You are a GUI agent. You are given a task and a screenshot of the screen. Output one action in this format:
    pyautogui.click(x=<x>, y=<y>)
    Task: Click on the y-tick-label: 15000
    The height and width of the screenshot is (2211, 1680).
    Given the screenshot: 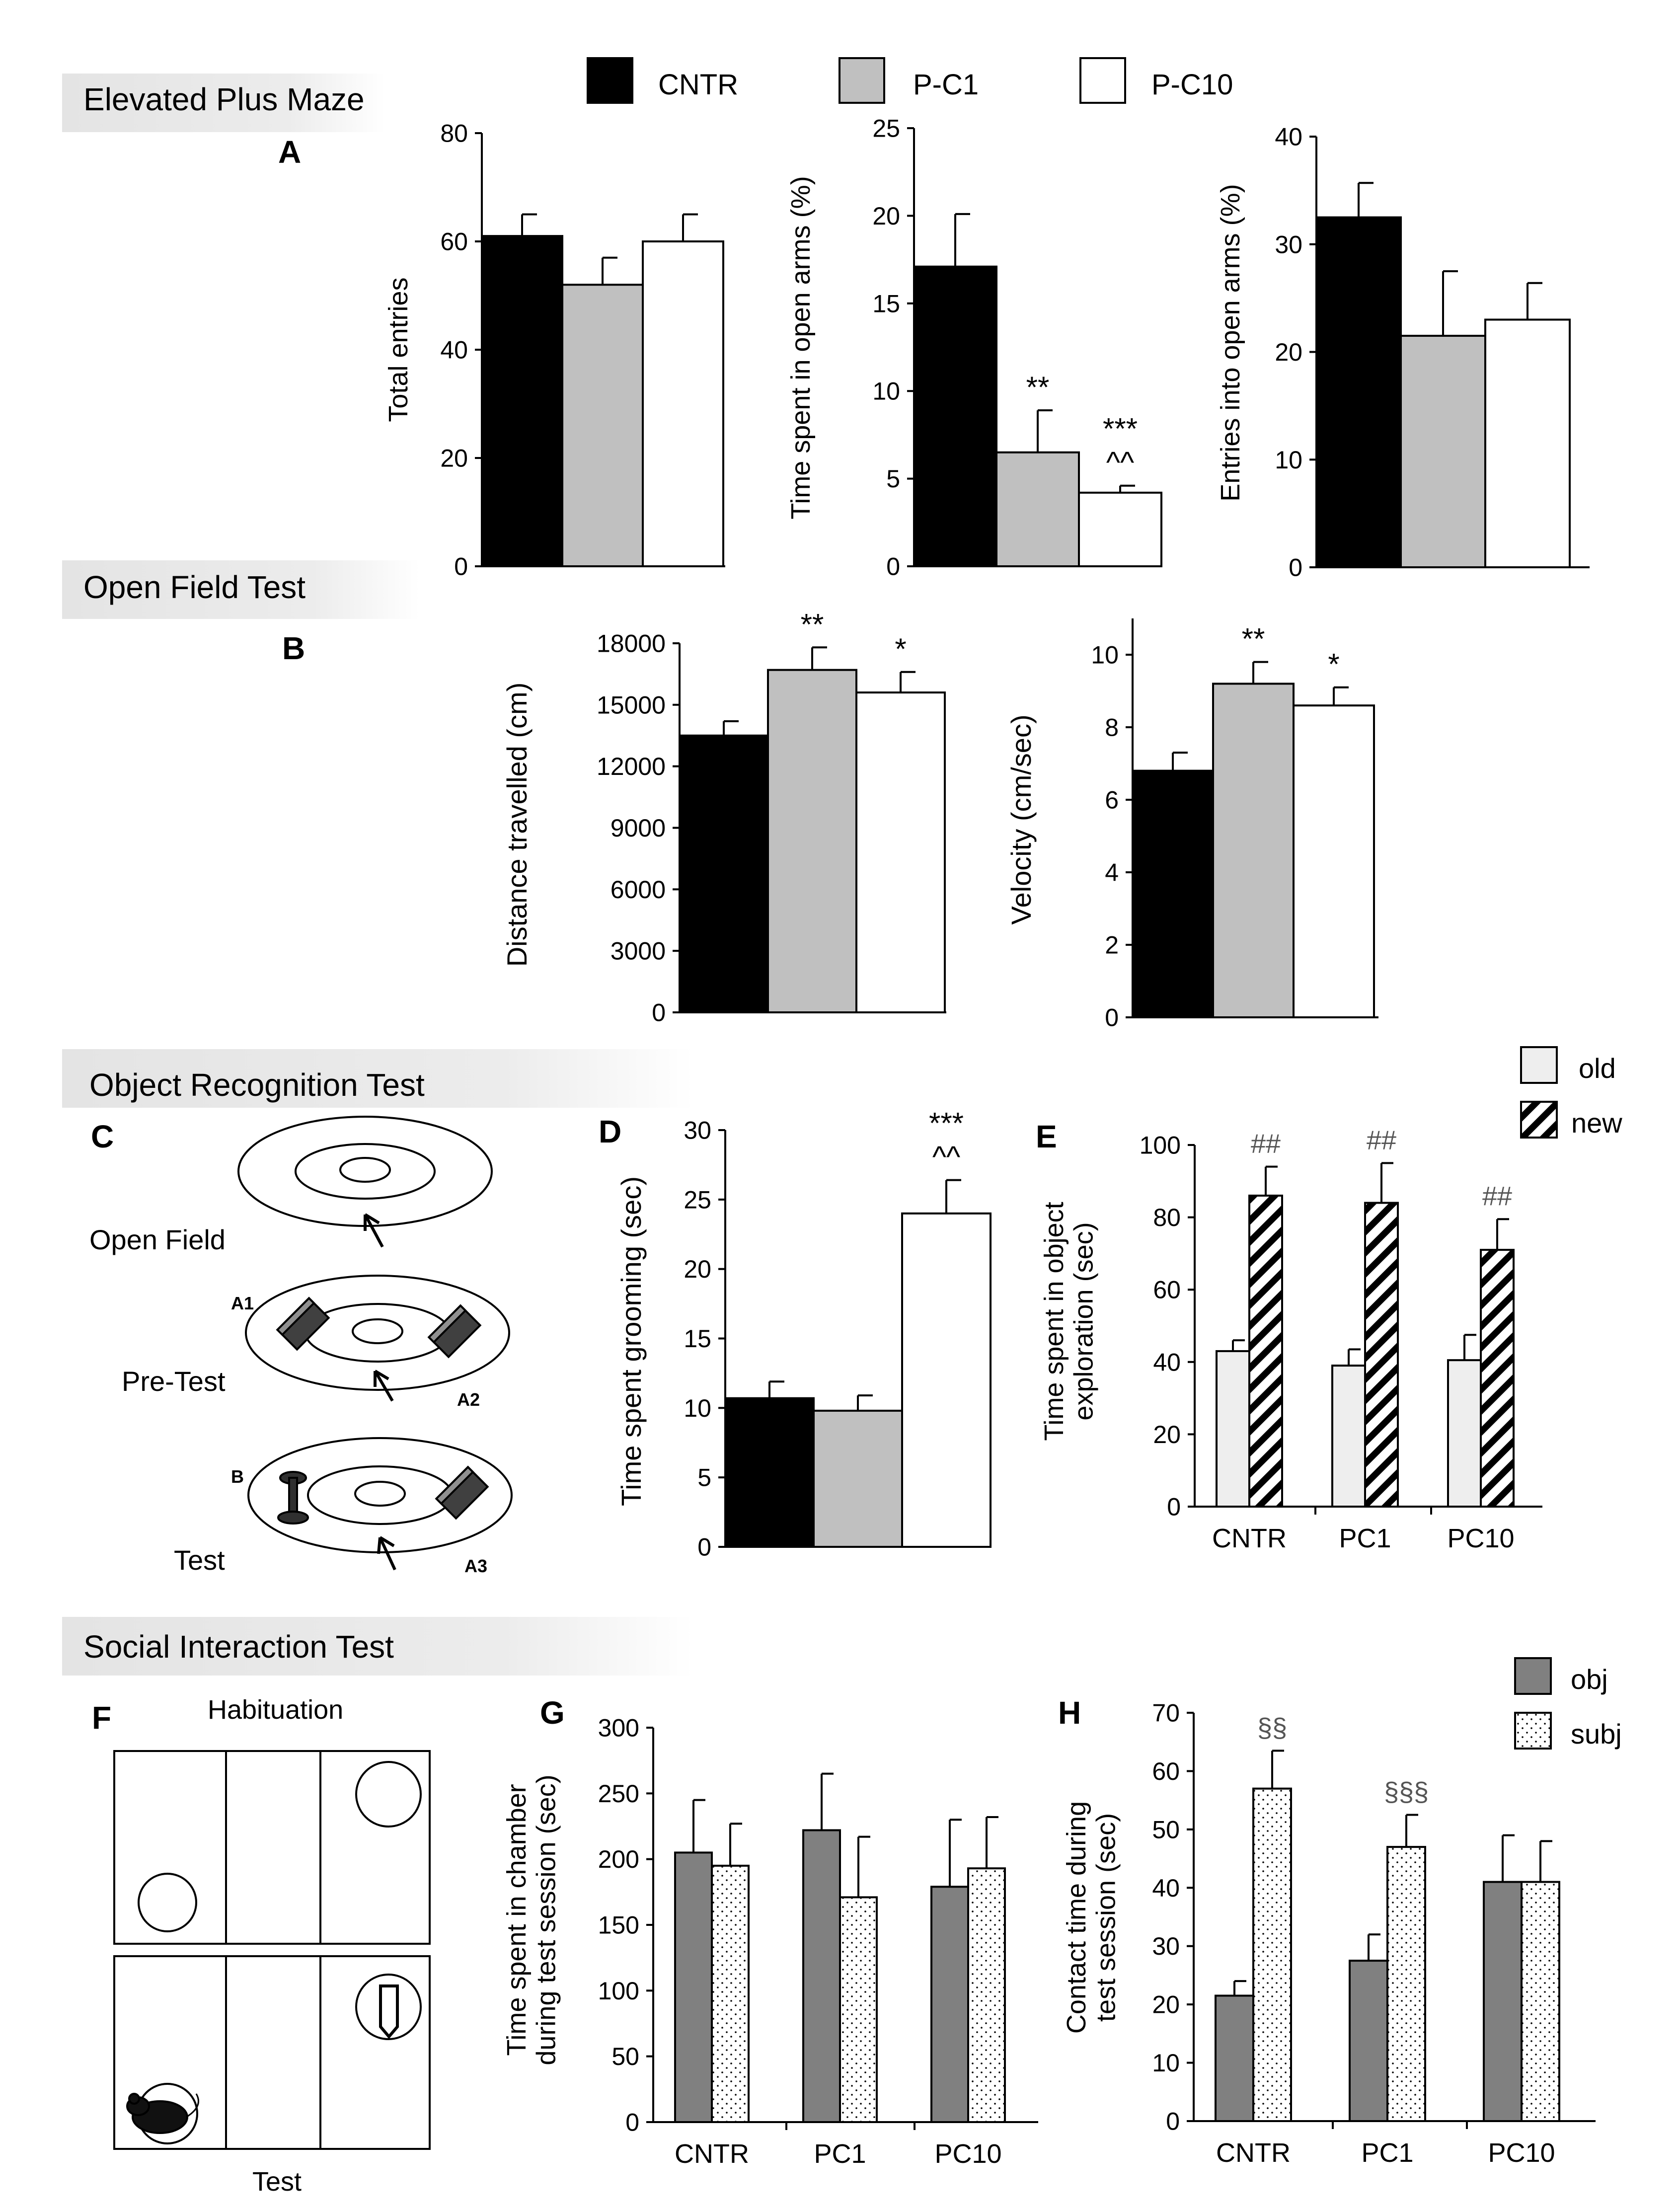 What is the action you would take?
    pyautogui.click(x=631, y=705)
    